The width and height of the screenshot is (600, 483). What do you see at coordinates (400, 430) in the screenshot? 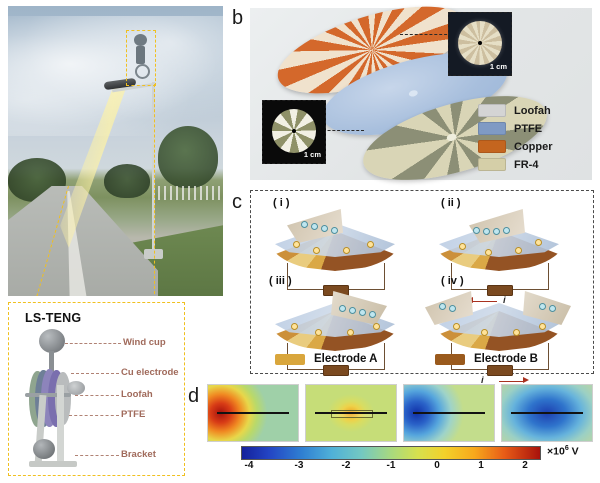
I see `panel-d: -4 -3 -2 -1 0 1 2 ×106 V` at bounding box center [400, 430].